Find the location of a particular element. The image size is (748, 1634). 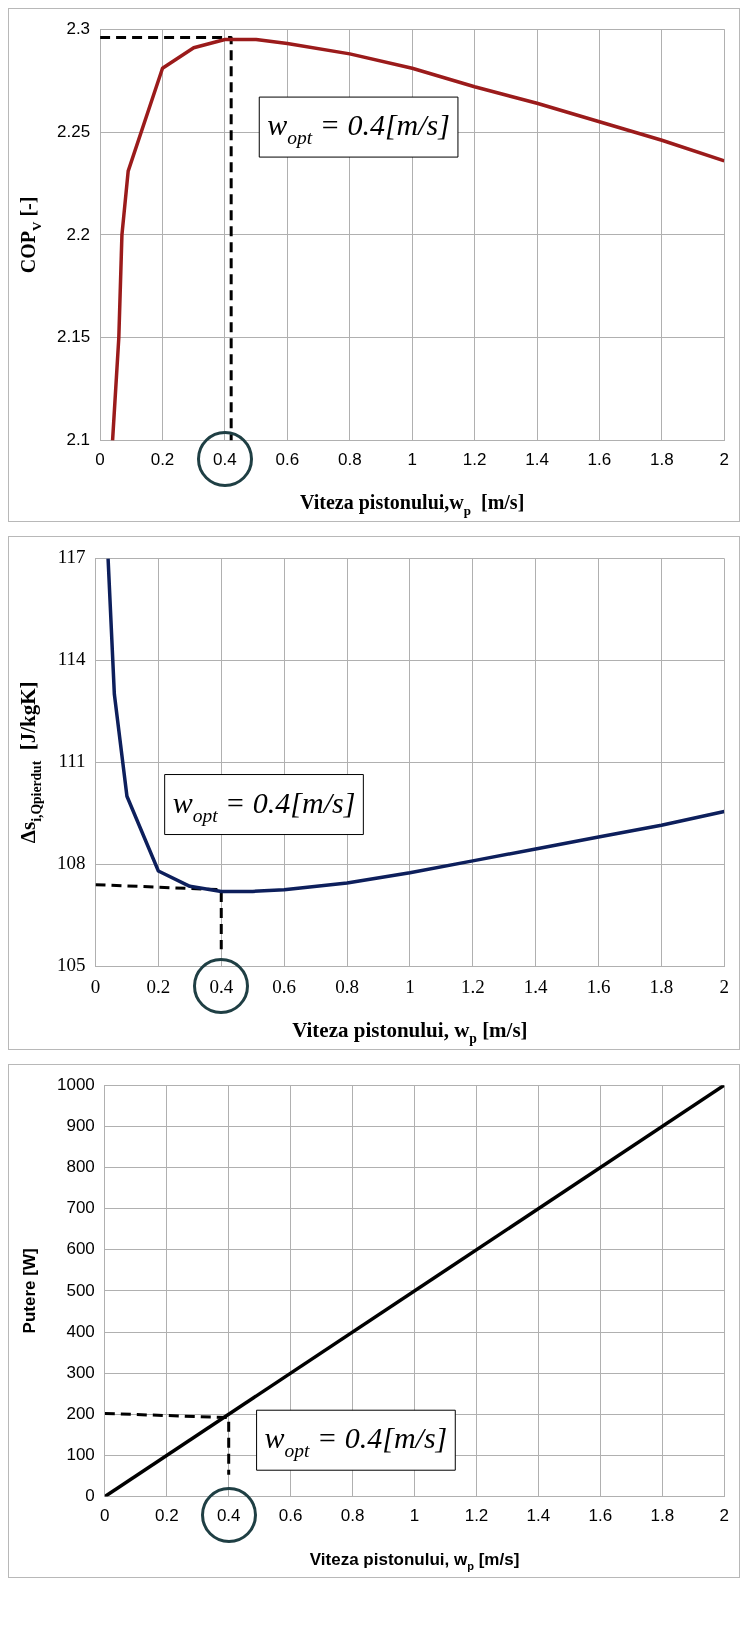

y-tick-label: 2.15 is located at coordinates (73, 337).